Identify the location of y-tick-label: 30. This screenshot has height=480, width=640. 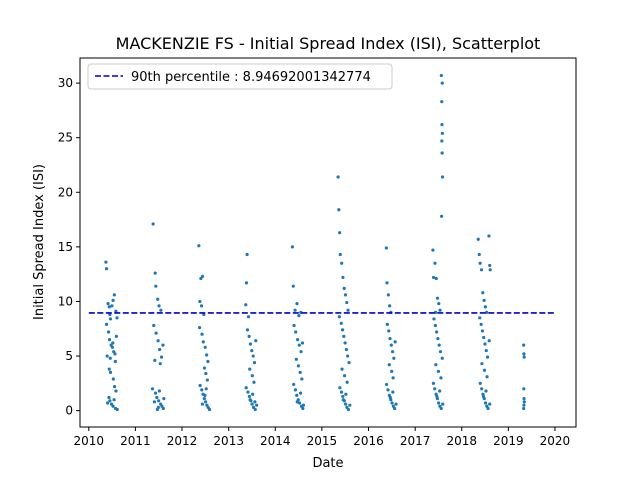
(65, 83).